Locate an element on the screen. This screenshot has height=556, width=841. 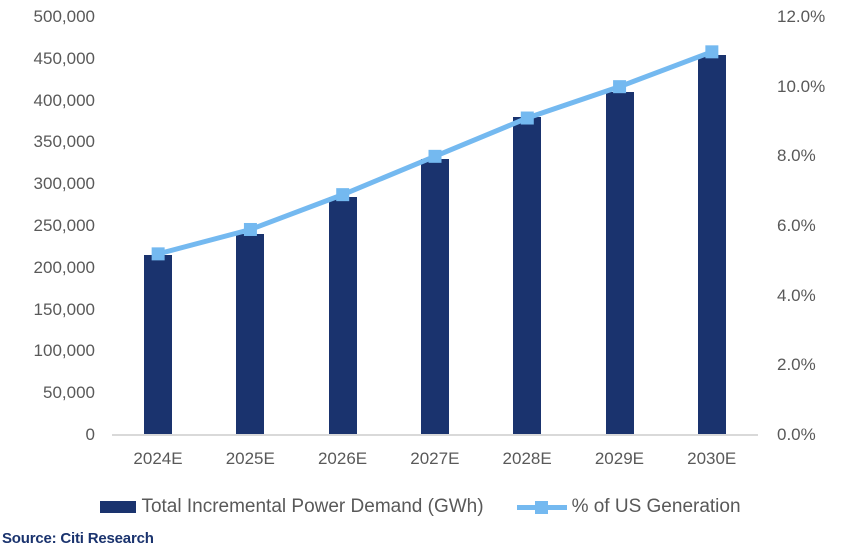
legend-label-line-series: % of US Generation is located at coordinates (656, 506).